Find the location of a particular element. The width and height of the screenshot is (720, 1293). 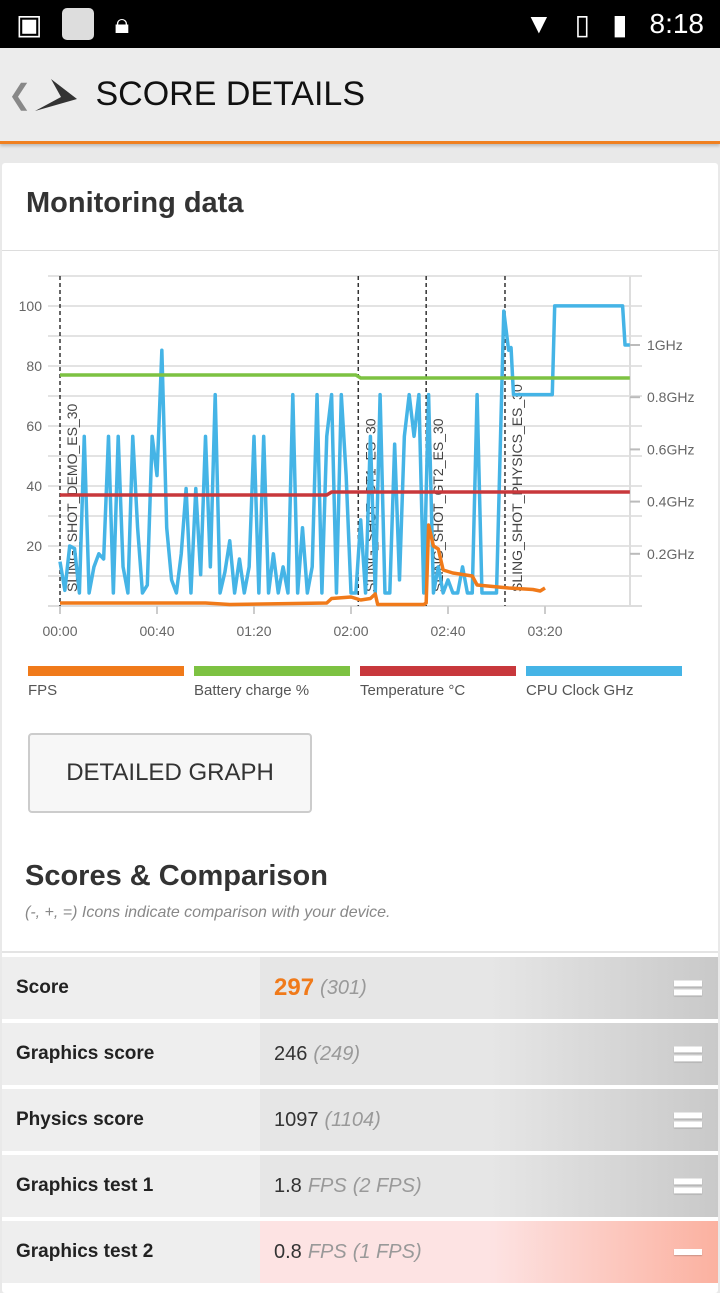

row-label: Graphics test 2 is located at coordinates (131, 1252).